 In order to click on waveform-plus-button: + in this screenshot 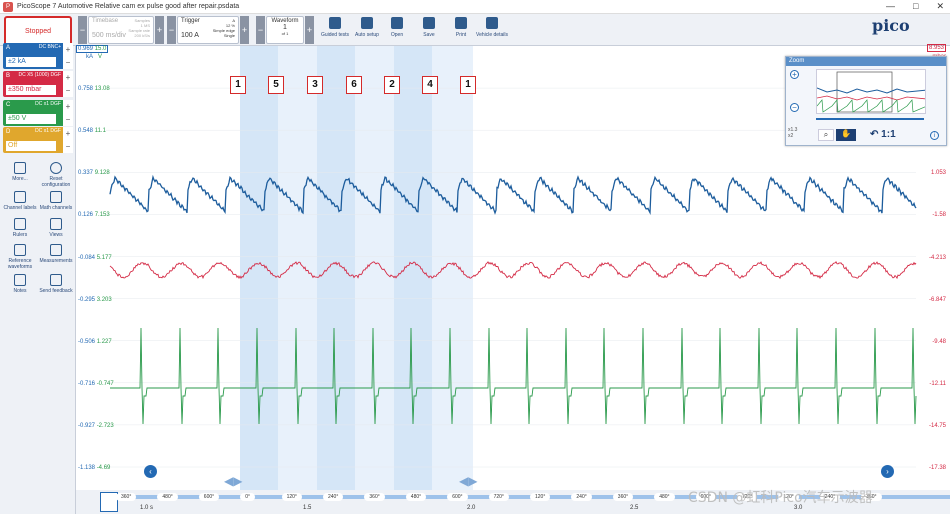, I will do `click(309, 30)`.